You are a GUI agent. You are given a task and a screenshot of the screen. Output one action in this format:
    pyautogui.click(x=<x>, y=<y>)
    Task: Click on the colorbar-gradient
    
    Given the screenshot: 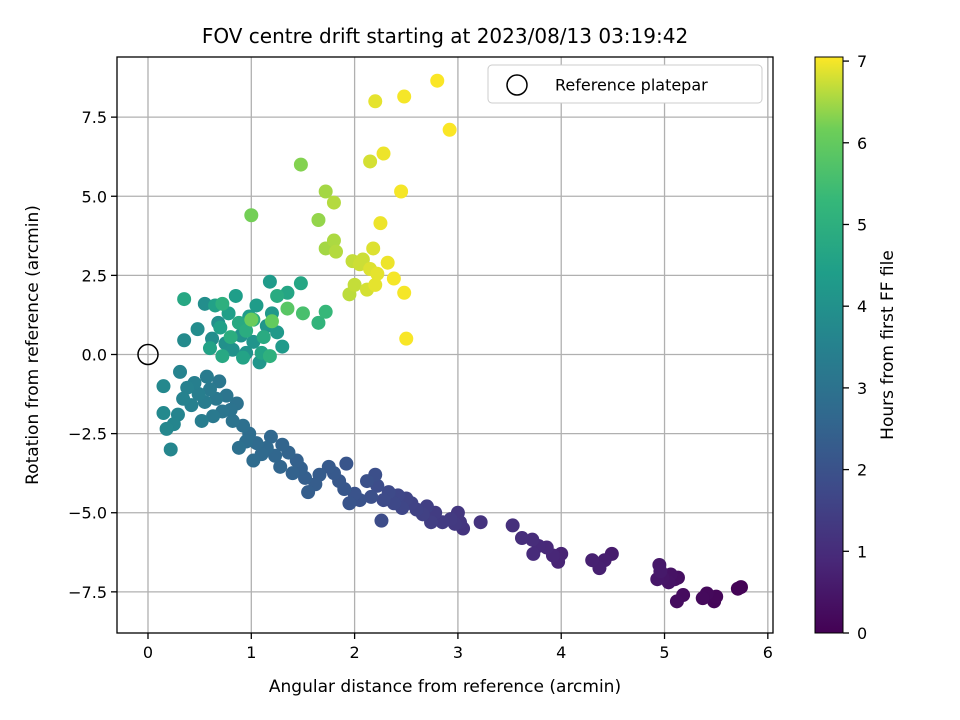 What is the action you would take?
    pyautogui.click(x=829, y=345)
    